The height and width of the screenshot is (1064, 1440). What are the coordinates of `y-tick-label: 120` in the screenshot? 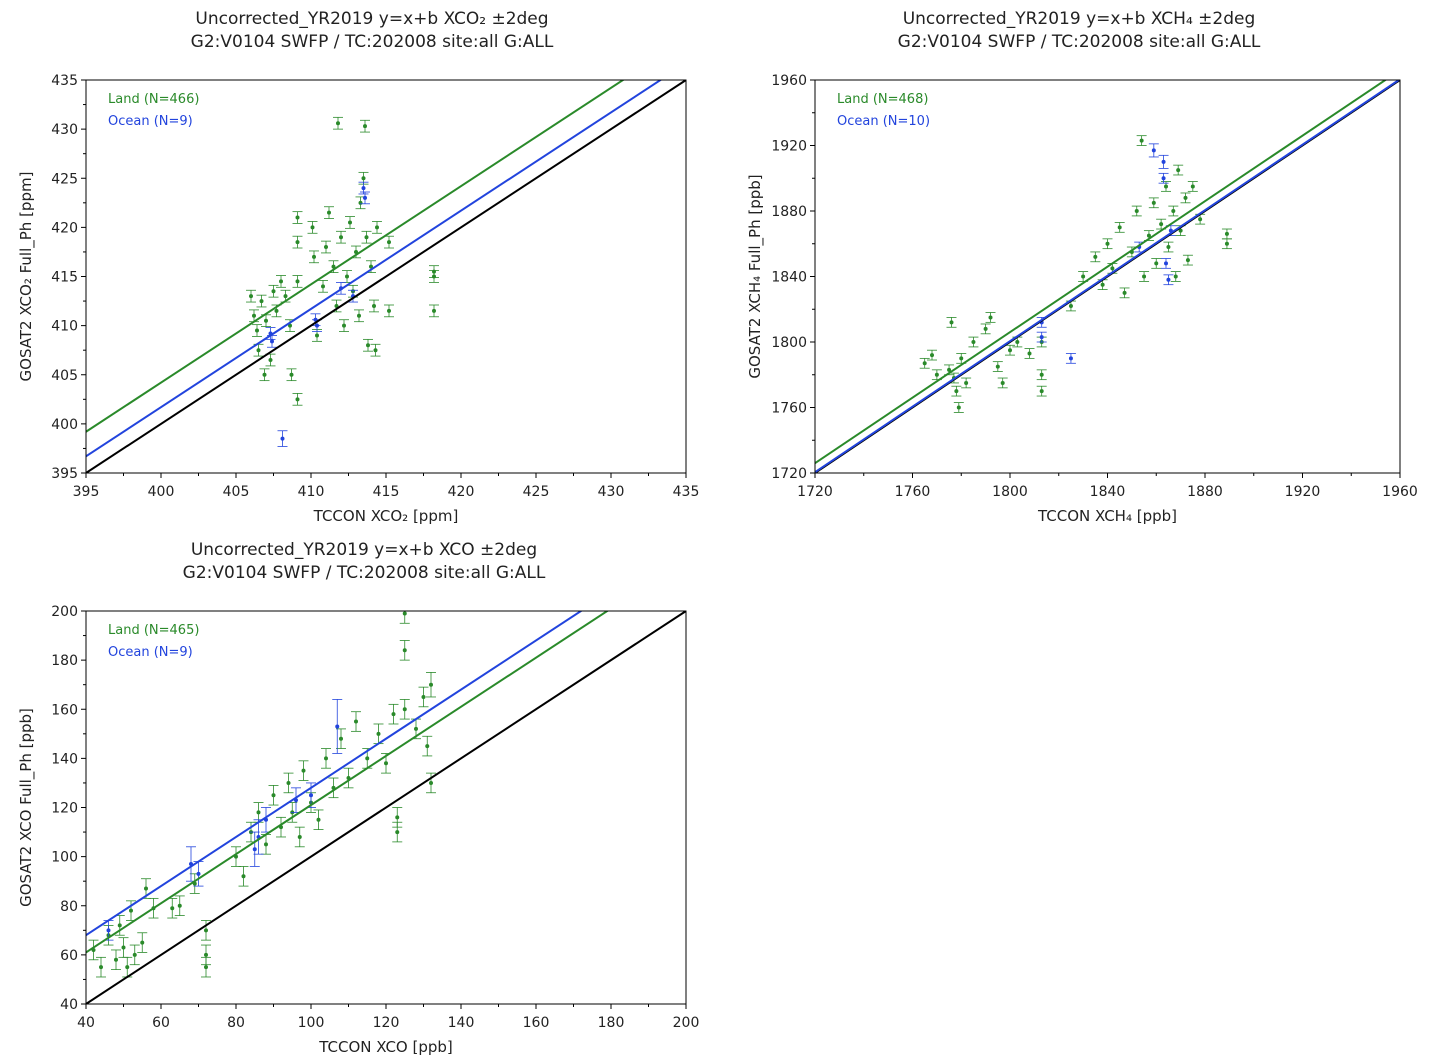 It's located at (64, 809).